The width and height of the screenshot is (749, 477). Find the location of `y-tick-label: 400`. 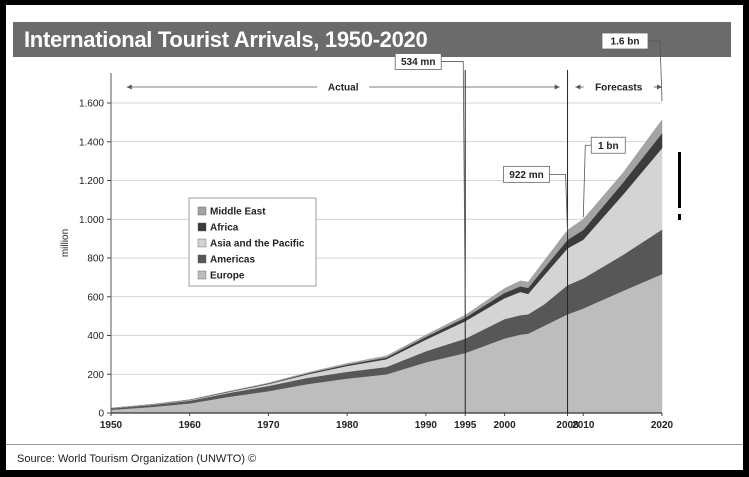

y-tick-label: 400 is located at coordinates (95, 336).